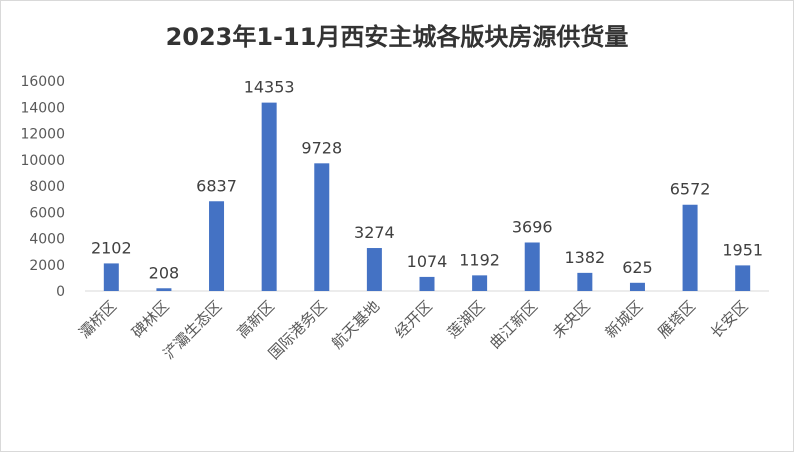  I want to click on data-label: 14353, so click(269, 87).